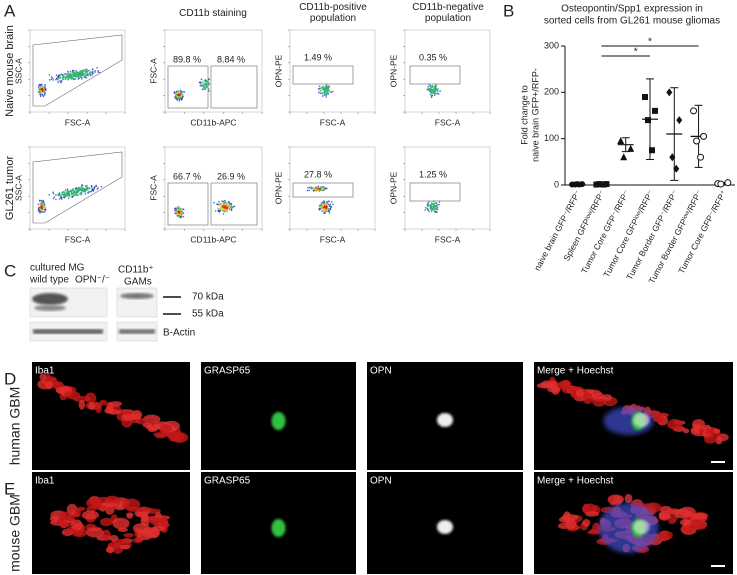 This screenshot has height=575, width=737. I want to click on nucleus-signal, so click(628, 528).